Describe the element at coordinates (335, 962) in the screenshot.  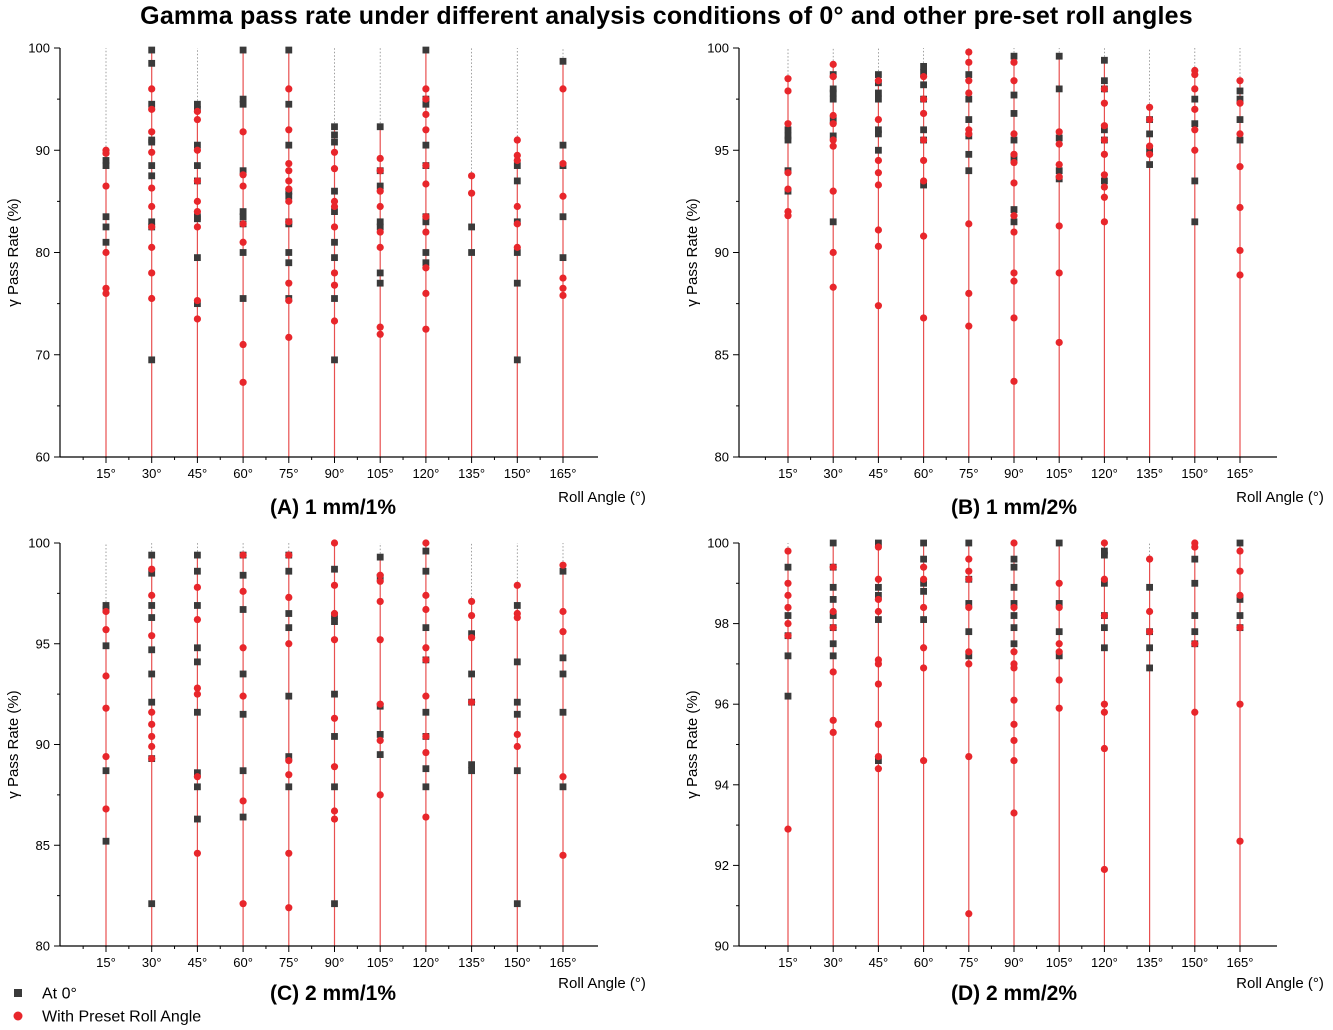
I see `x-tick-label: 90°` at that location.